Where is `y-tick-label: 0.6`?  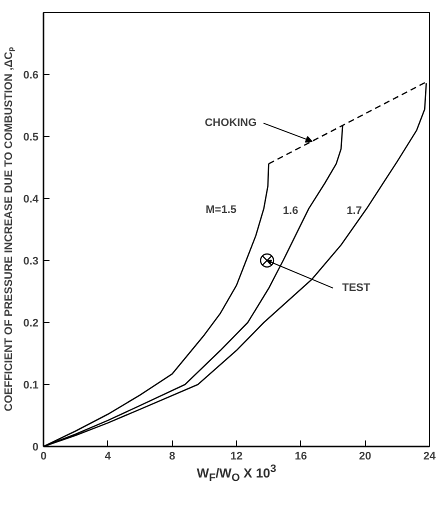 y-tick-label: 0.6 is located at coordinates (31, 76).